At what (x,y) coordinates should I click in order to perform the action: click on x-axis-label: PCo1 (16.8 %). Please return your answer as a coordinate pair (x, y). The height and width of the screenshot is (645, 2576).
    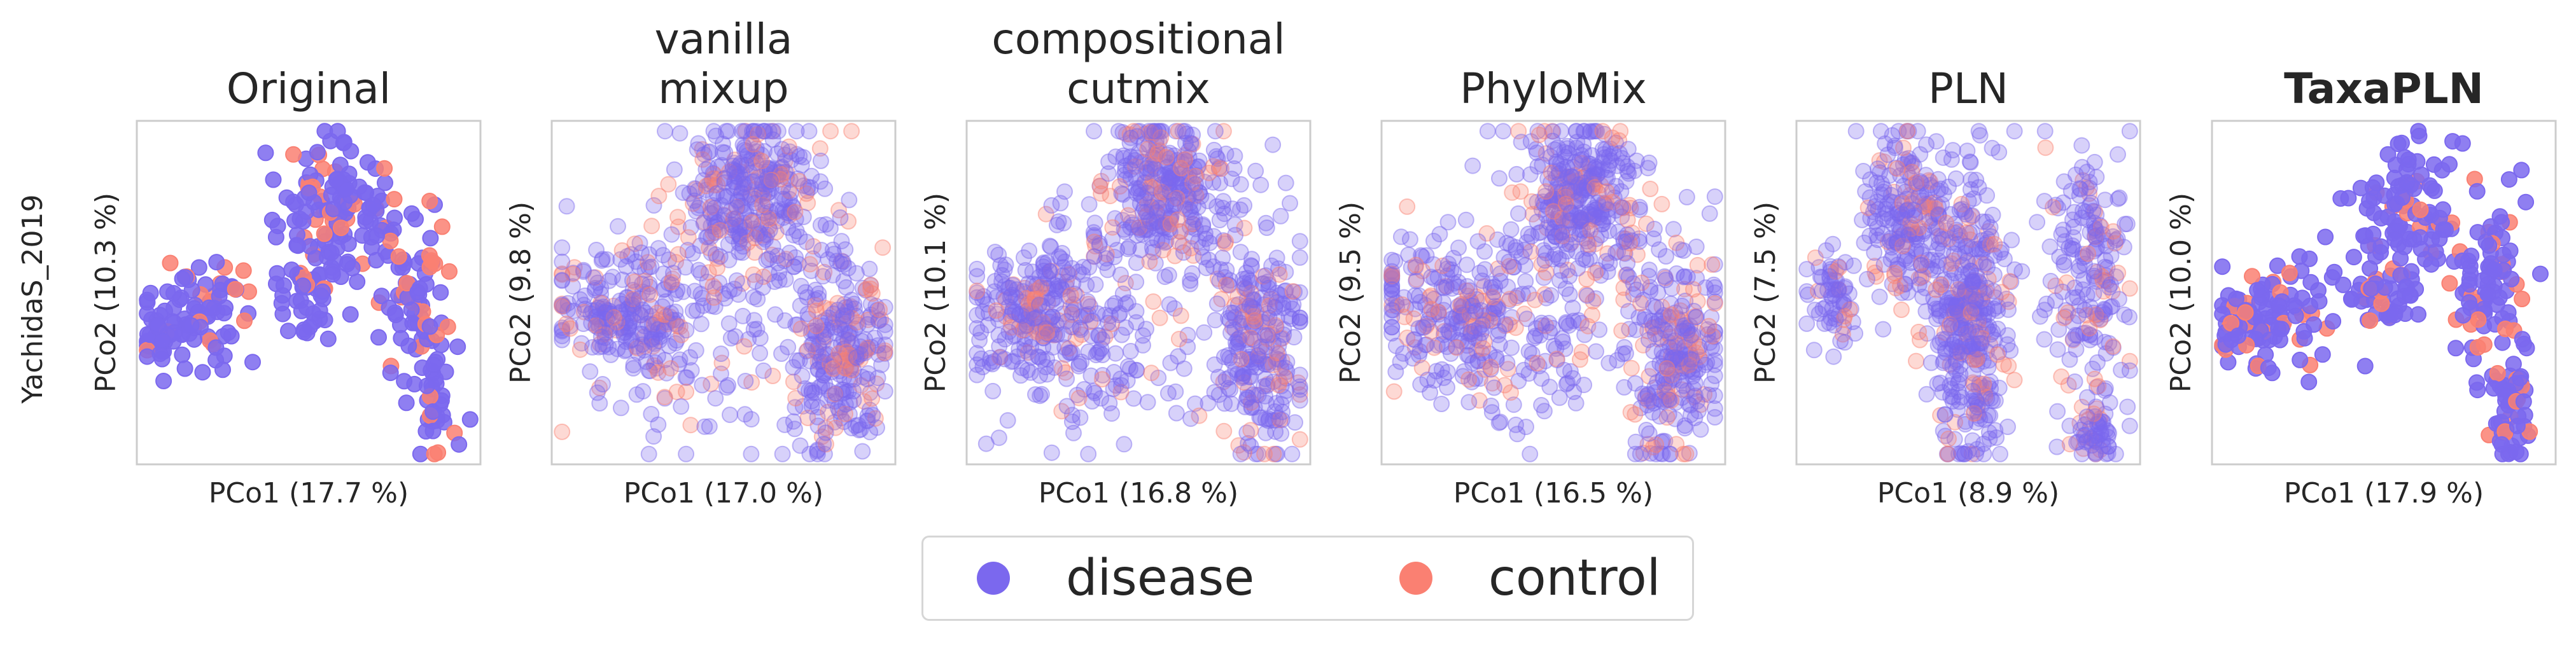
    Looking at the image, I should click on (1138, 494).